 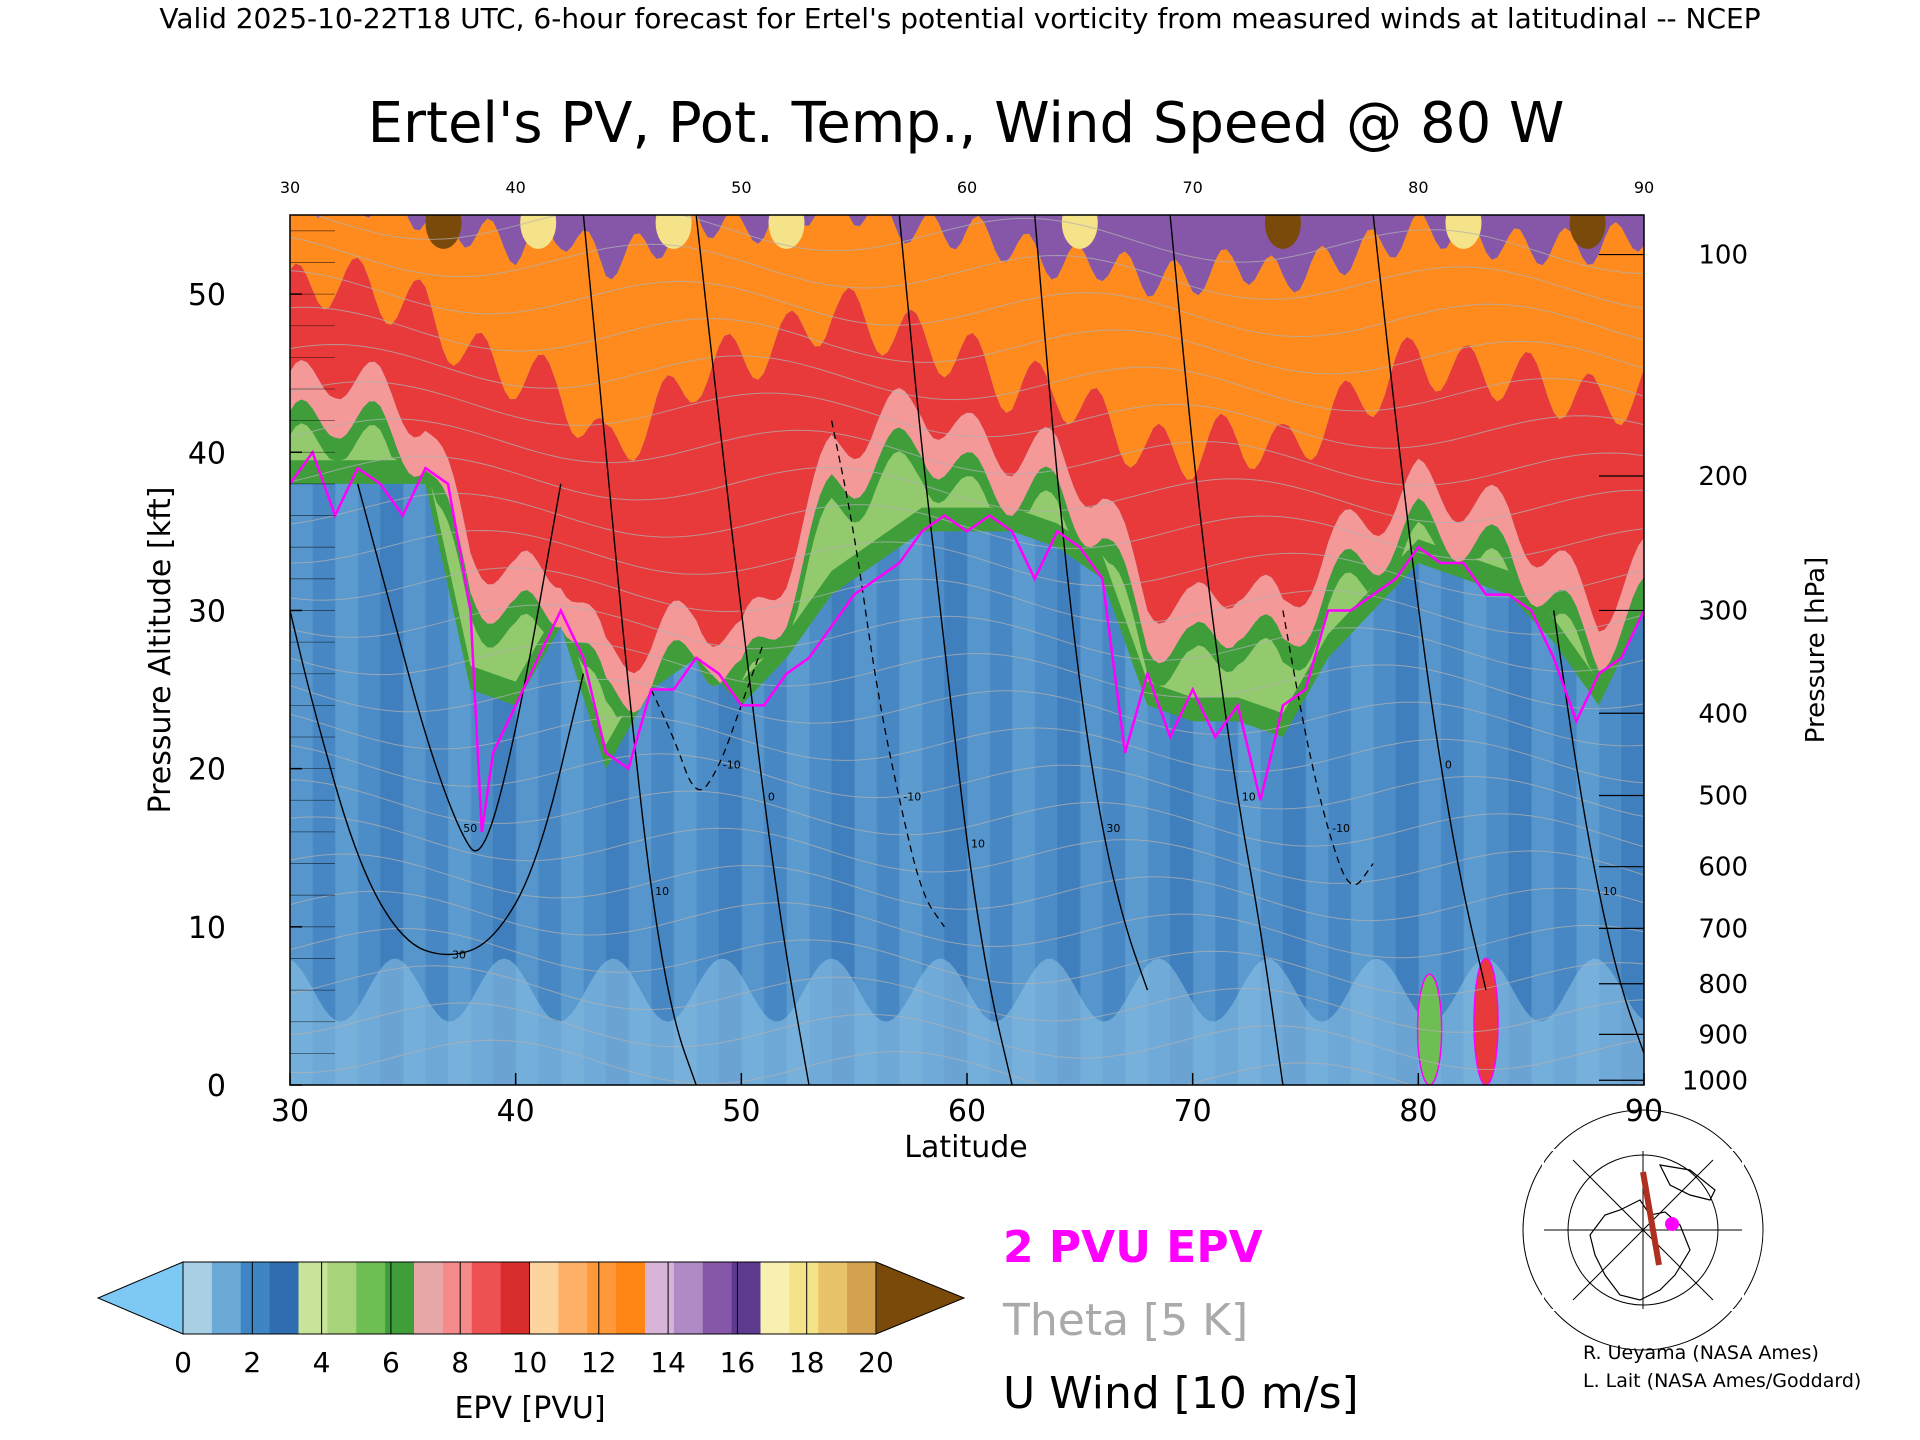 I want to click on top-axis: 30 40 50 60 70 80 90, so click(x=967, y=187).